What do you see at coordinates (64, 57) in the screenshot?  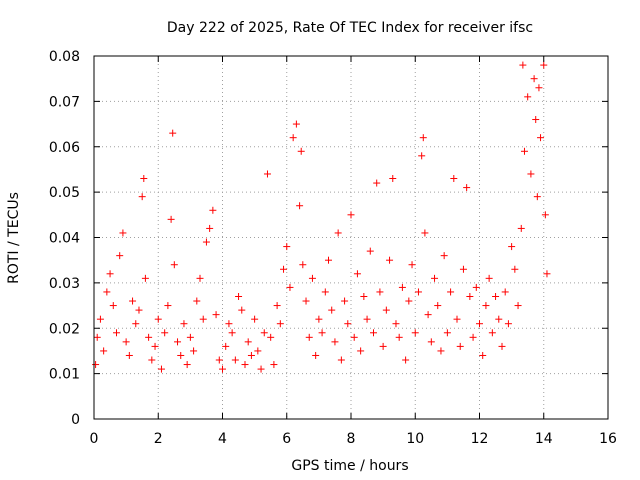 I see `y-tick-label: 0.08` at bounding box center [64, 57].